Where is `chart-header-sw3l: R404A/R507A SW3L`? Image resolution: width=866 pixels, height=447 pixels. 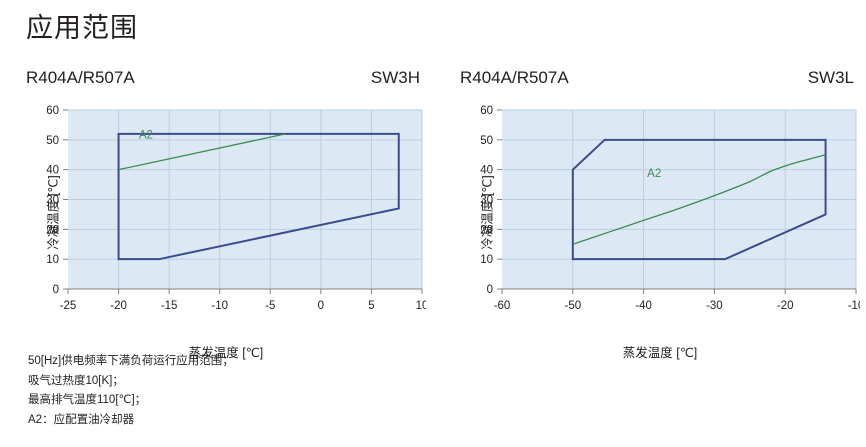 chart-header-sw3l: R404A/R507A SW3L is located at coordinates (660, 80).